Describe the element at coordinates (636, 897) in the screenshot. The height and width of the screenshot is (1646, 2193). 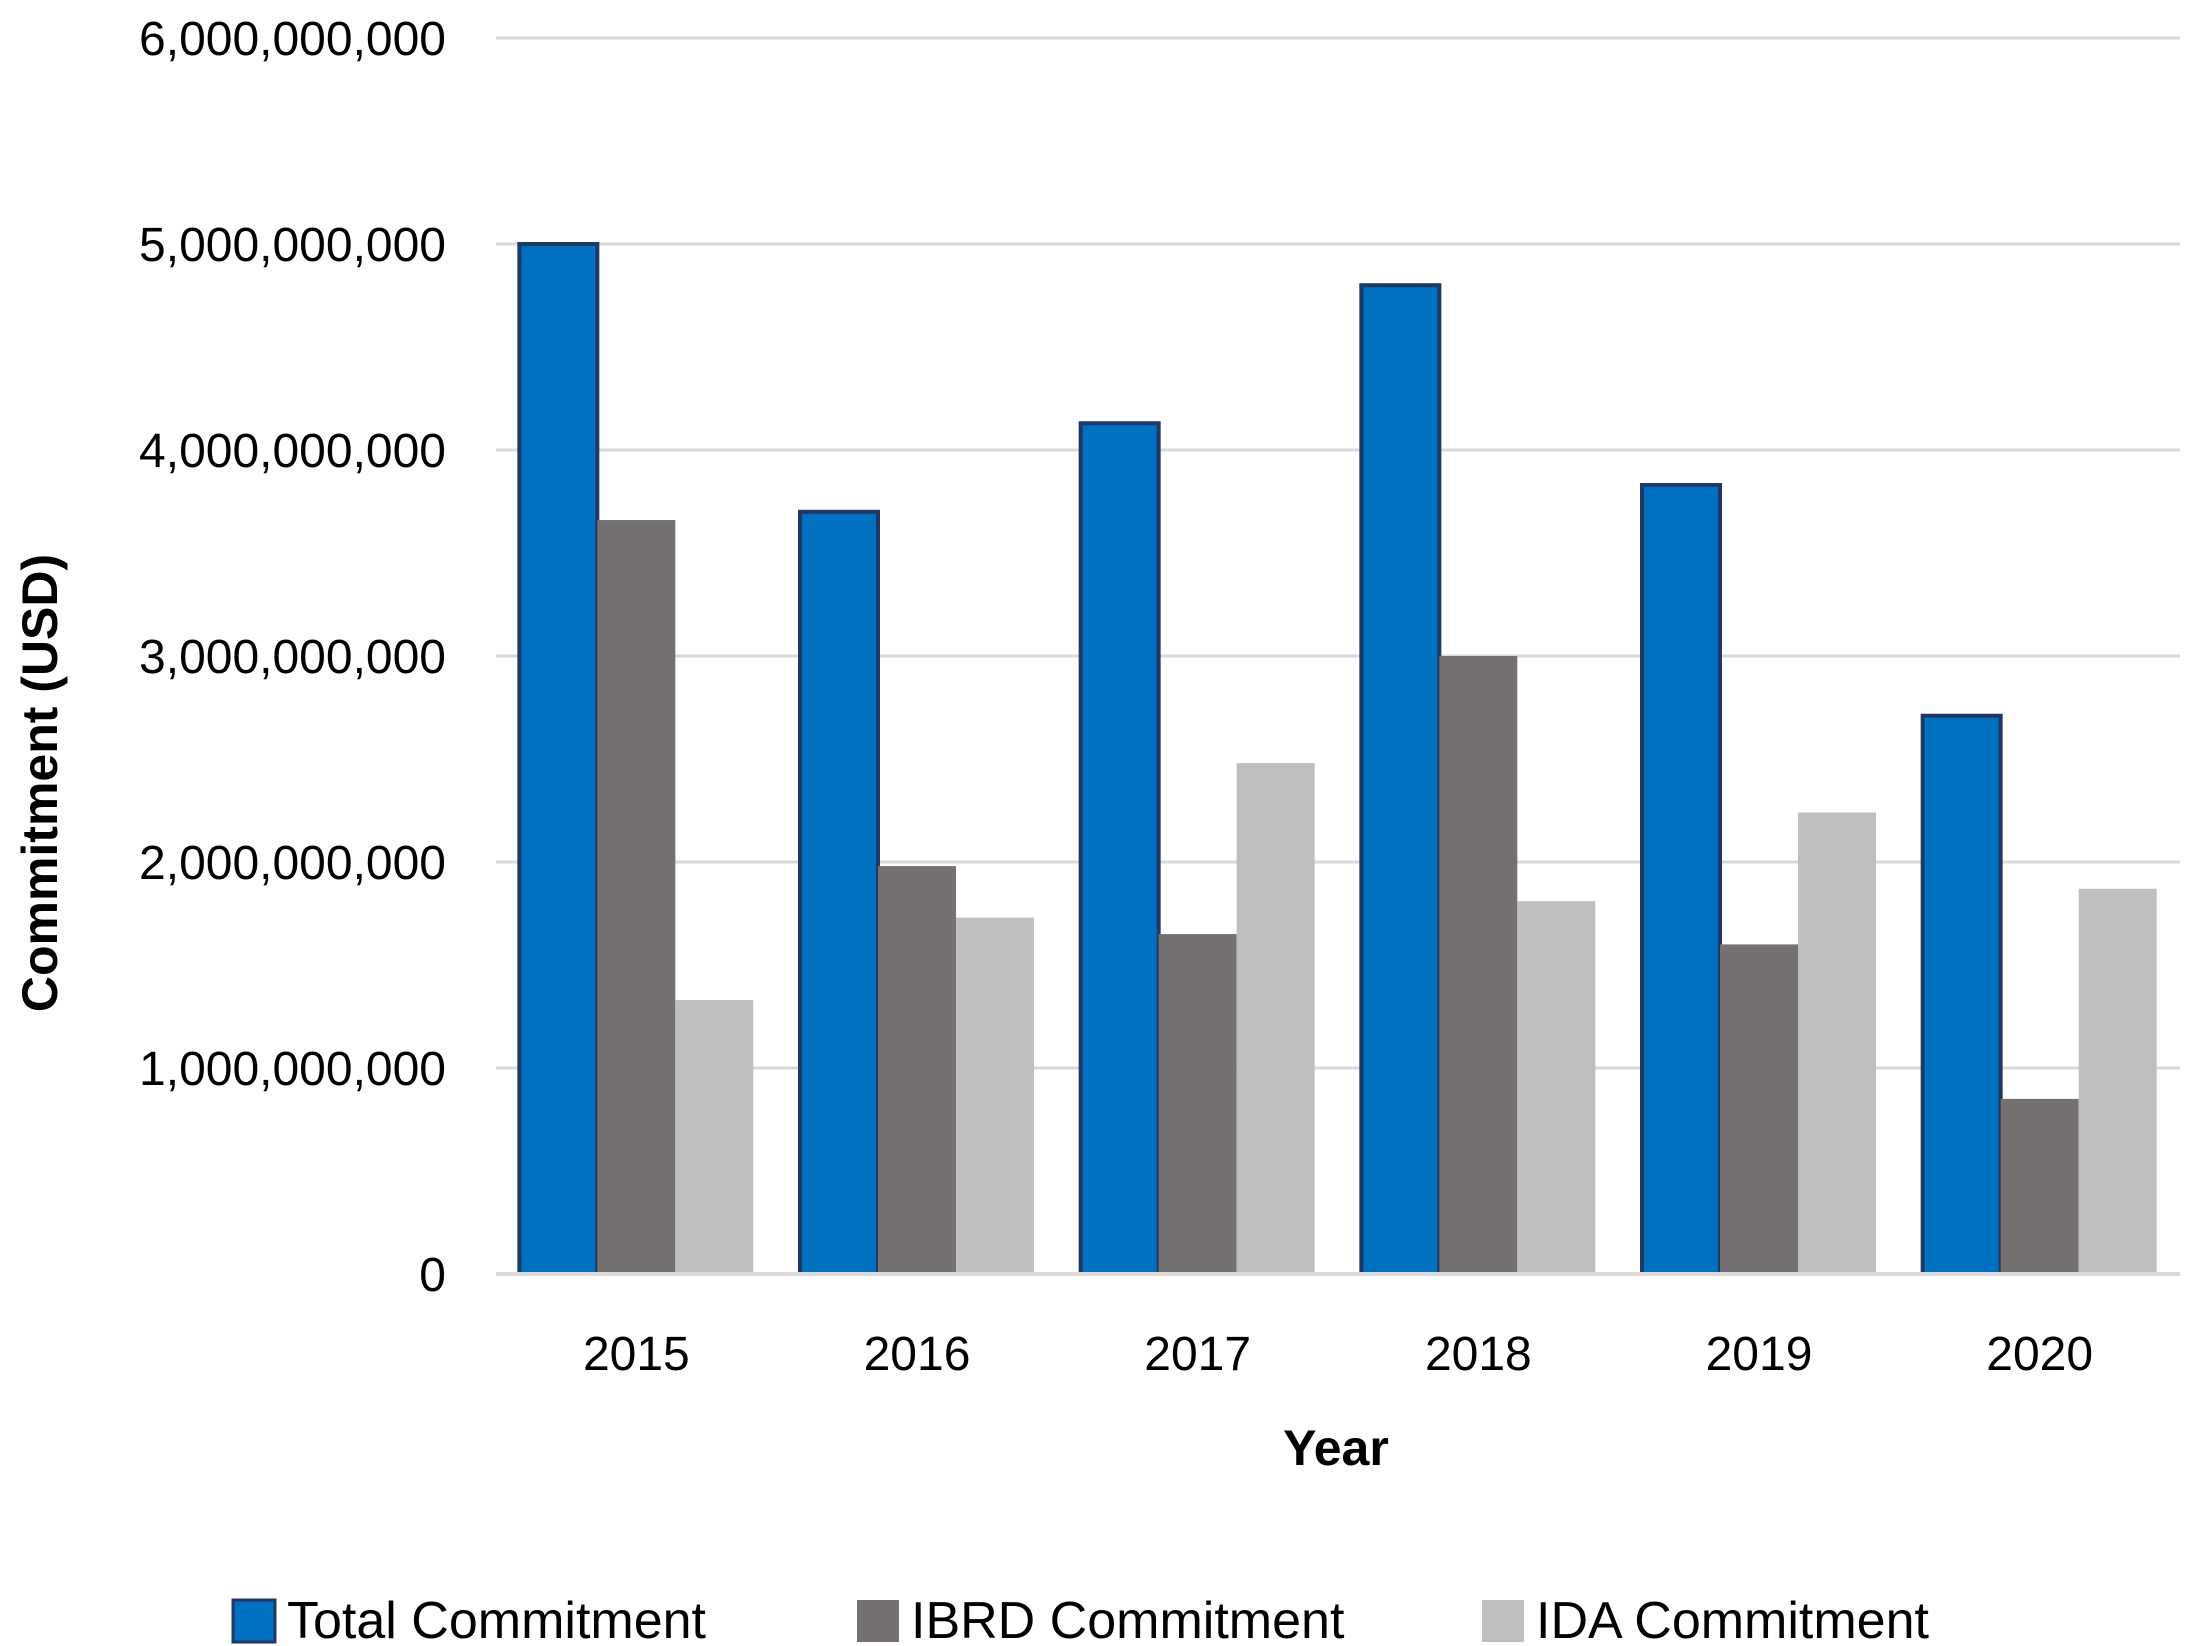
I see `bar-ibrd-commitment-2015` at that location.